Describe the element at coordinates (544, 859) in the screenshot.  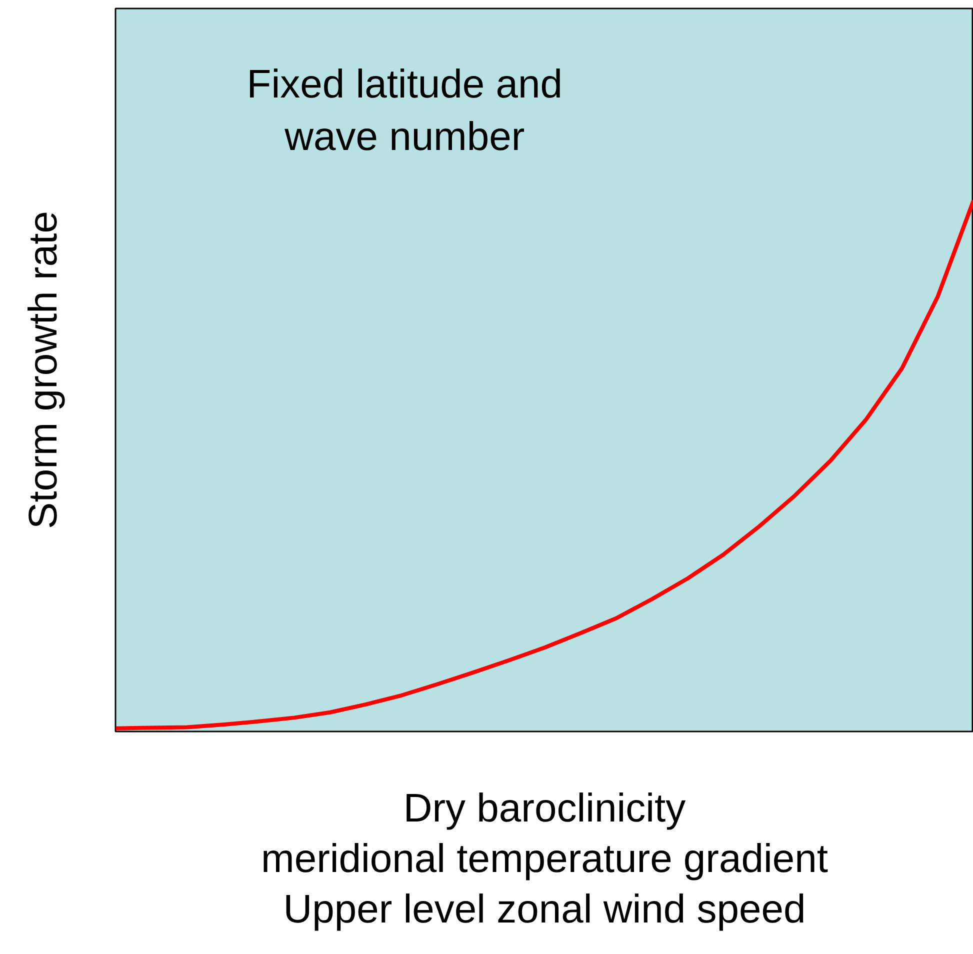
I see `x-axis-title: Dry baroclinicity meridional temperature gradient Upper level zonal wind speed` at that location.